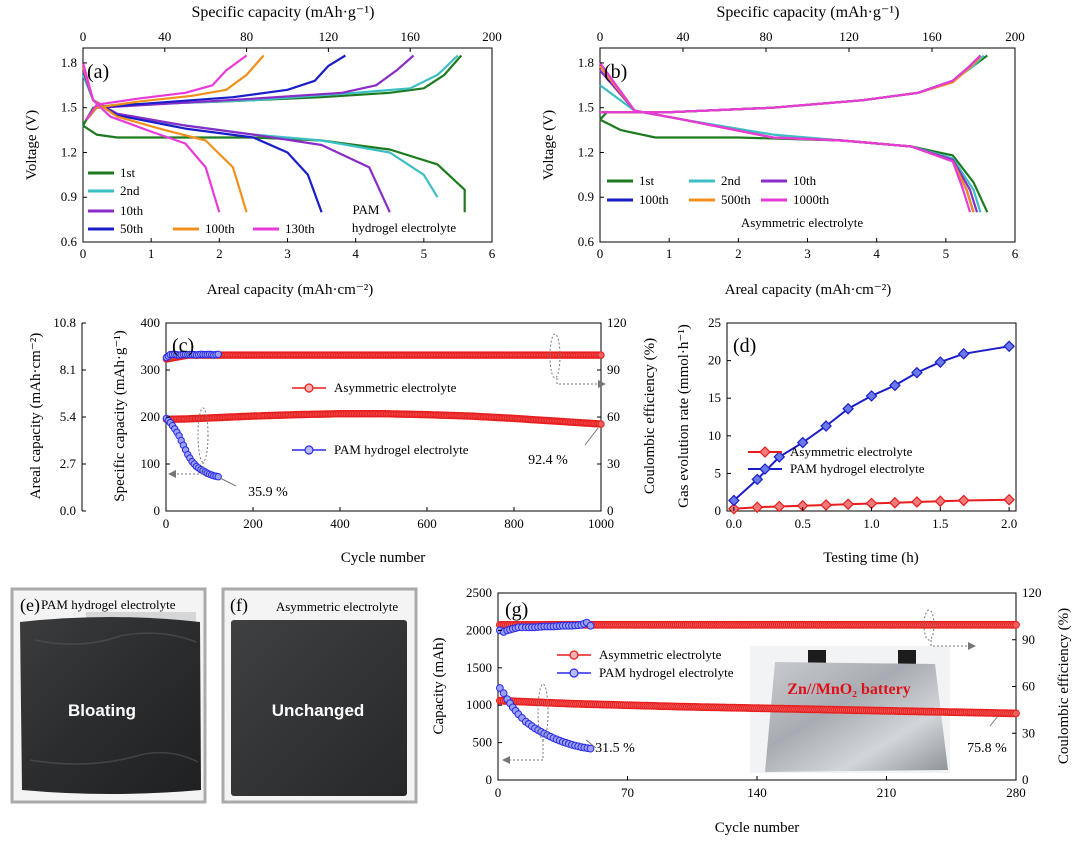  What do you see at coordinates (102, 710) in the screenshot?
I see `panel-e-status: Bloating` at bounding box center [102, 710].